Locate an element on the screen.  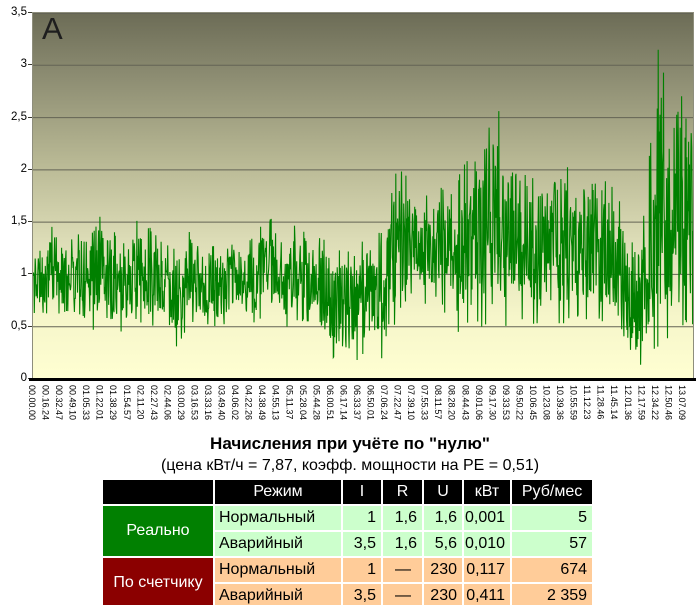
table-title: Начисления при учёте по "нулю" is located at coordinates (350, 443).